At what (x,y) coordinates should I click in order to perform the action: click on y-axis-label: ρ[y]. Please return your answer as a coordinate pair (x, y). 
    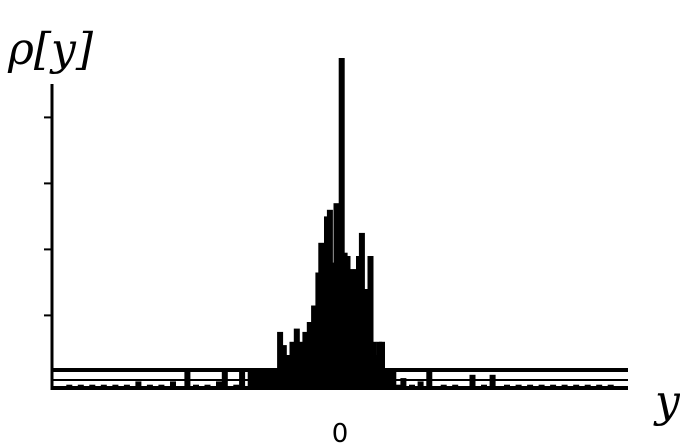
    Looking at the image, I should click on (50, 49).